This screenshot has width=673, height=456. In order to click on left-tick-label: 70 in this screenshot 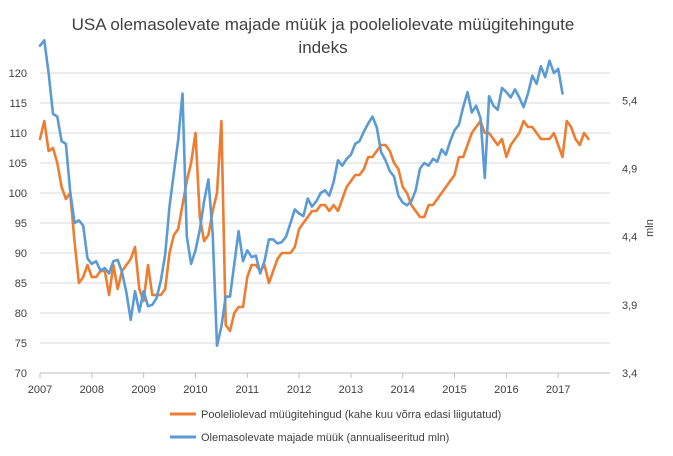, I will do `click(21, 374)`.